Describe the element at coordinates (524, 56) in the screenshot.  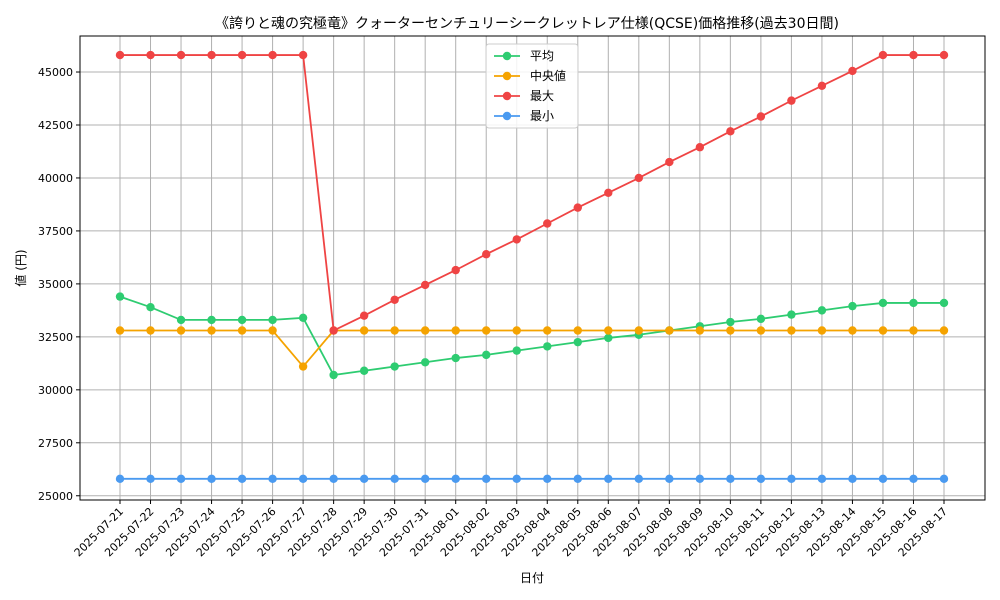
I see `legend-entry: 平均` at that location.